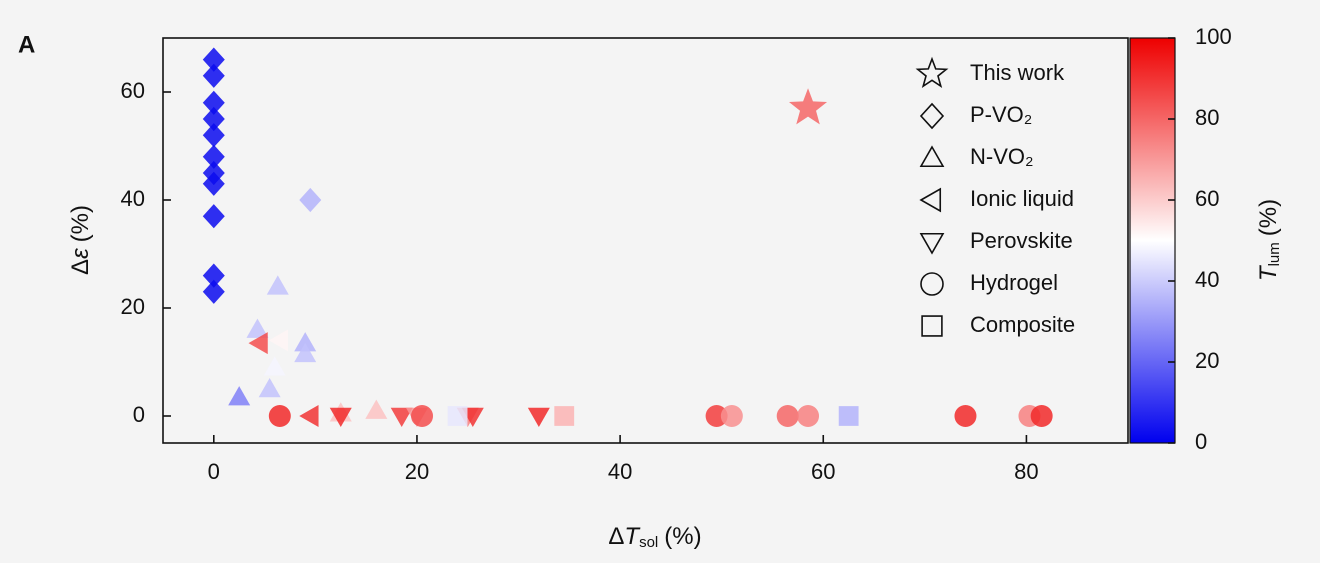 The height and width of the screenshot is (563, 1320). Describe the element at coordinates (1001, 114) in the screenshot. I see `legend-label: P-VO₂` at that location.